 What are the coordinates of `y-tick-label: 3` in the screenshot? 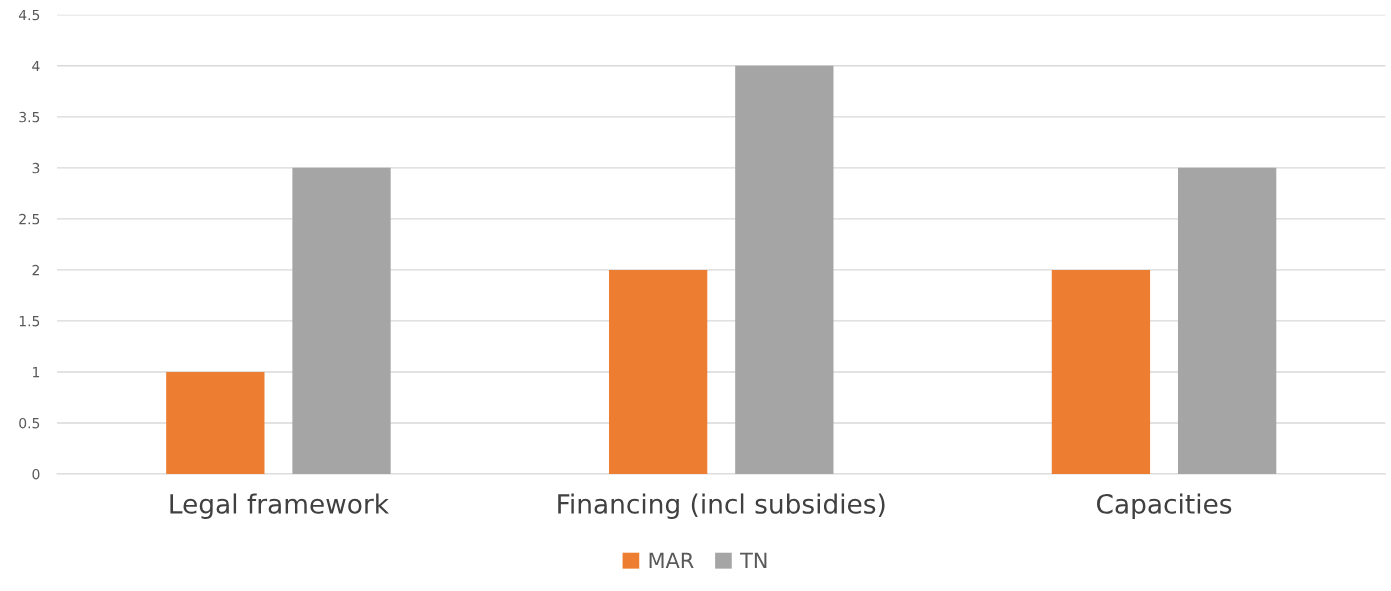 It's located at (36, 168).